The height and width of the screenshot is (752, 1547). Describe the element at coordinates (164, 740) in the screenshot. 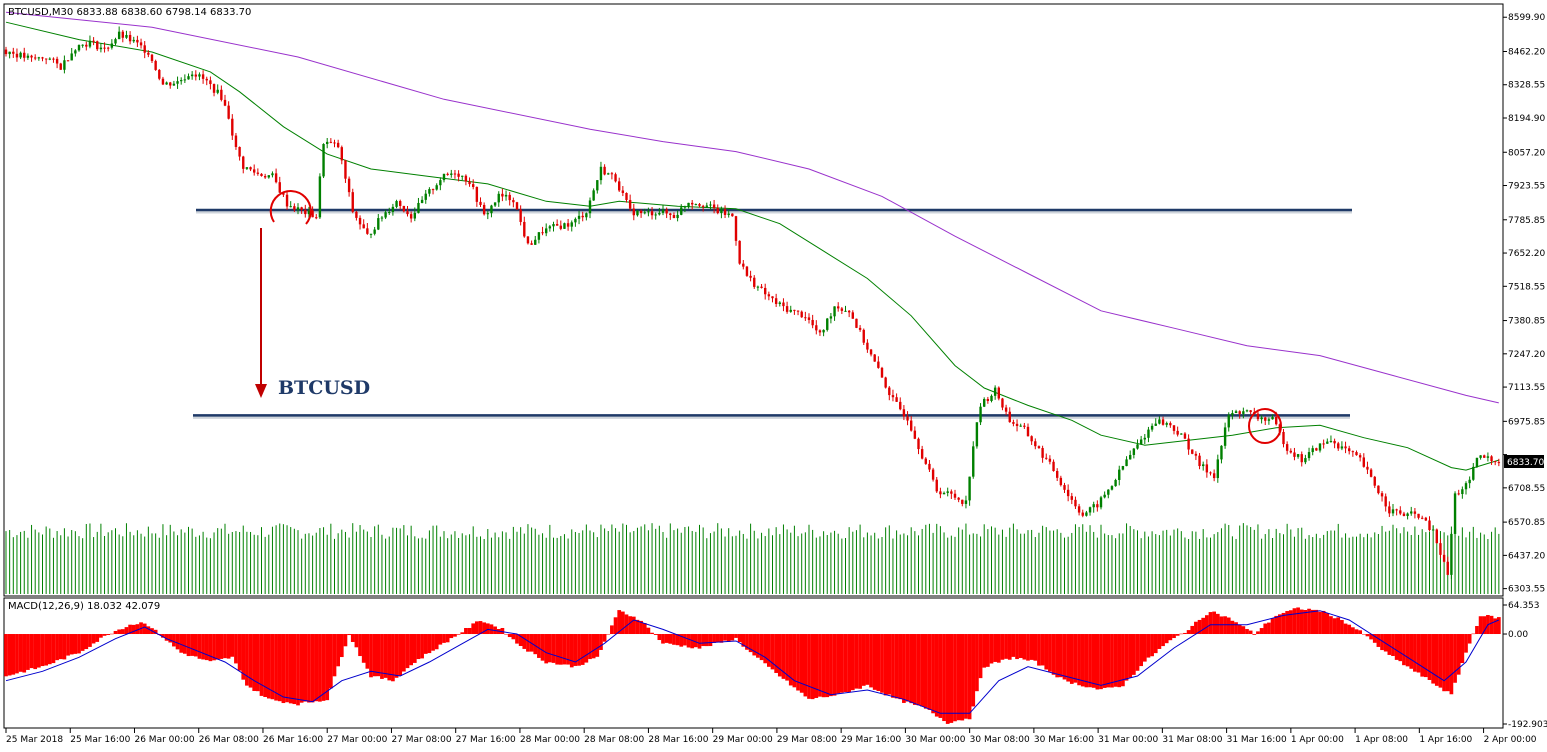

I see `time-tick-label: 26 Mar 00:00` at that location.